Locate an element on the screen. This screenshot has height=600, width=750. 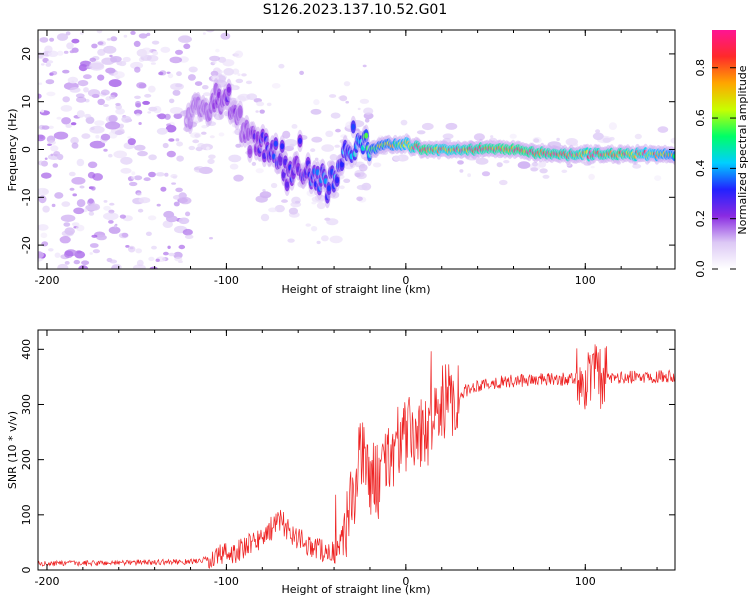
y-tick-label: 400 is located at coordinates (26, 349).